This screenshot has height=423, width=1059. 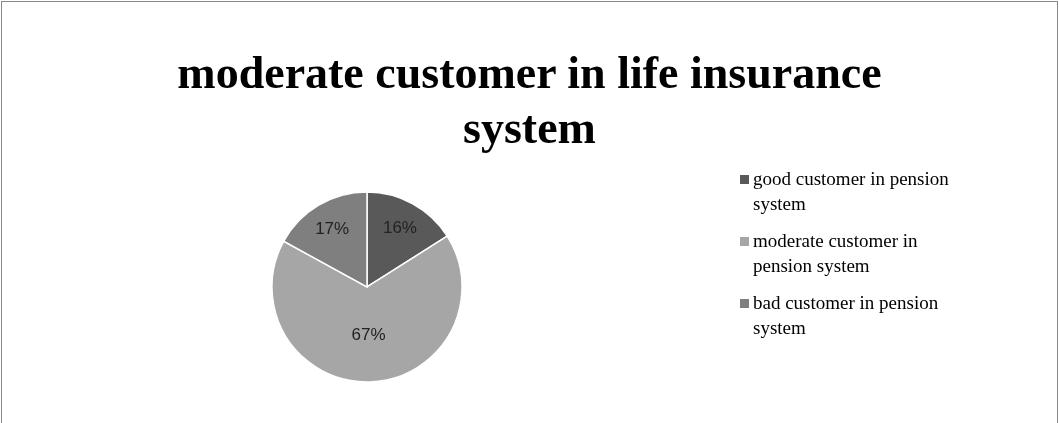 What do you see at coordinates (846, 315) in the screenshot?
I see `legend-label: bad customer in pension system` at bounding box center [846, 315].